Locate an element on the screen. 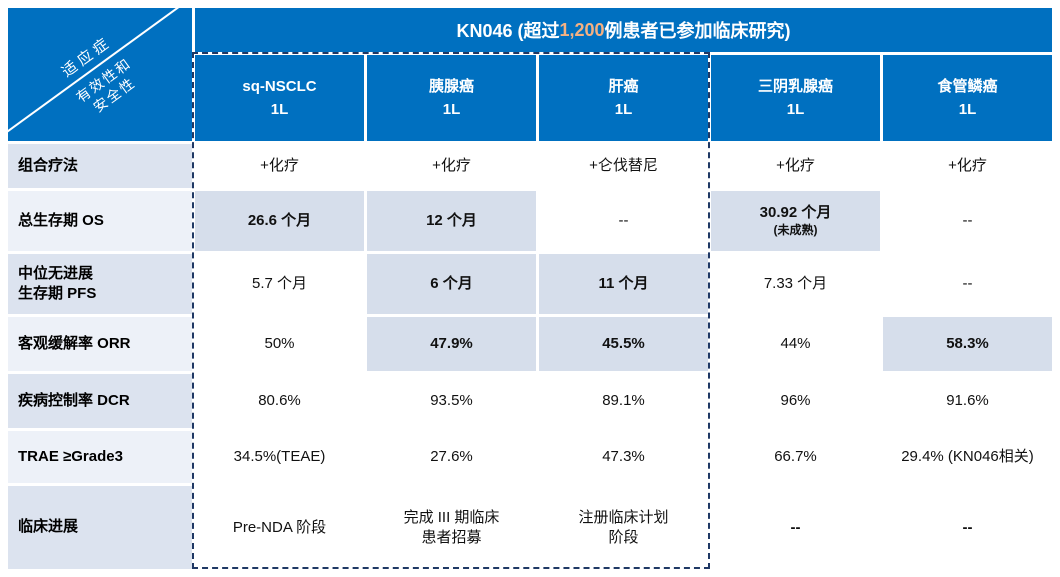  table-cell-value: 27.6% is located at coordinates (451, 457).